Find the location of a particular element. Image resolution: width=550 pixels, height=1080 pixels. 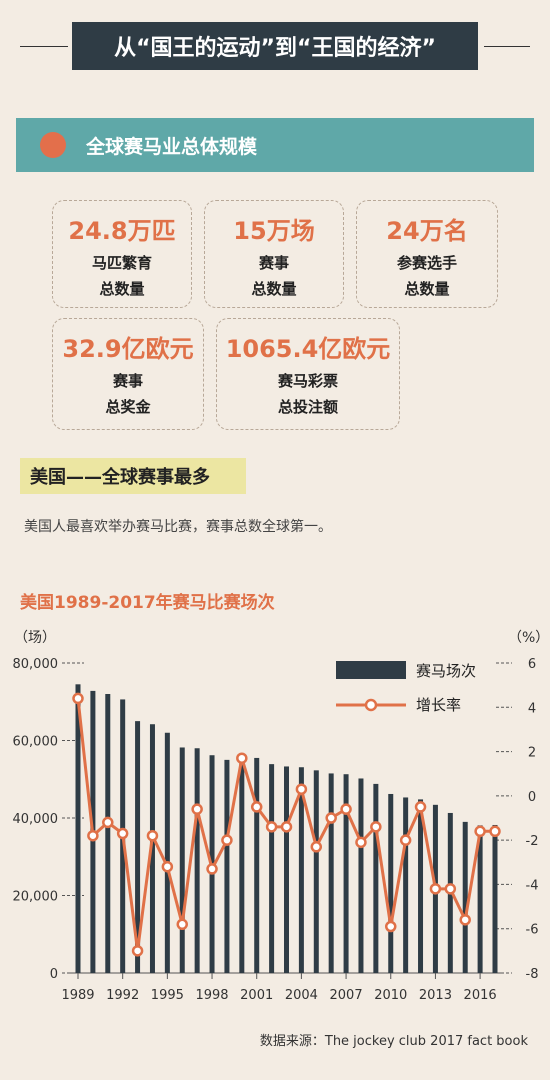

section-title: 全球赛马业总体规模 is located at coordinates (172, 146).